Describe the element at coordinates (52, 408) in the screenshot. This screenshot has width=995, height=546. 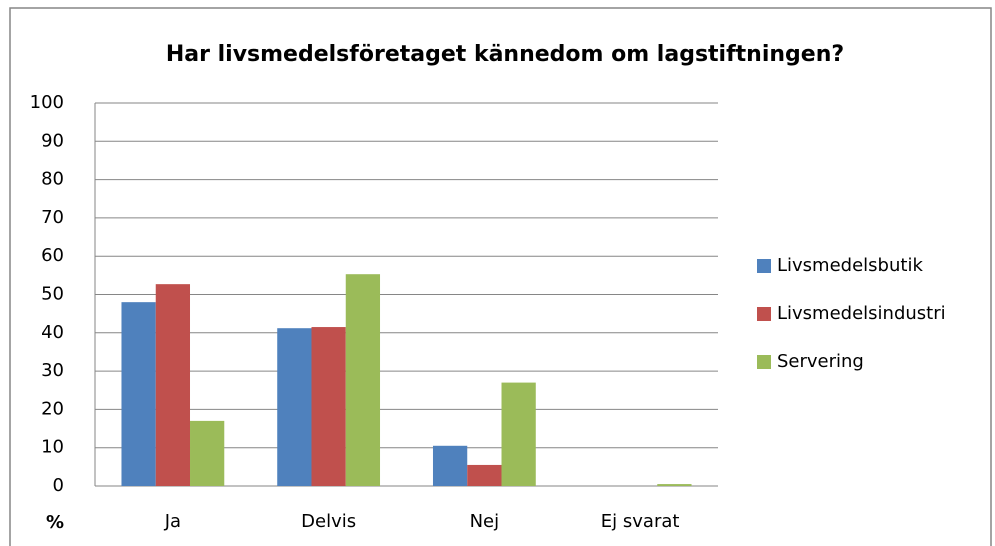
I see `y-tick-label: 20` at that location.